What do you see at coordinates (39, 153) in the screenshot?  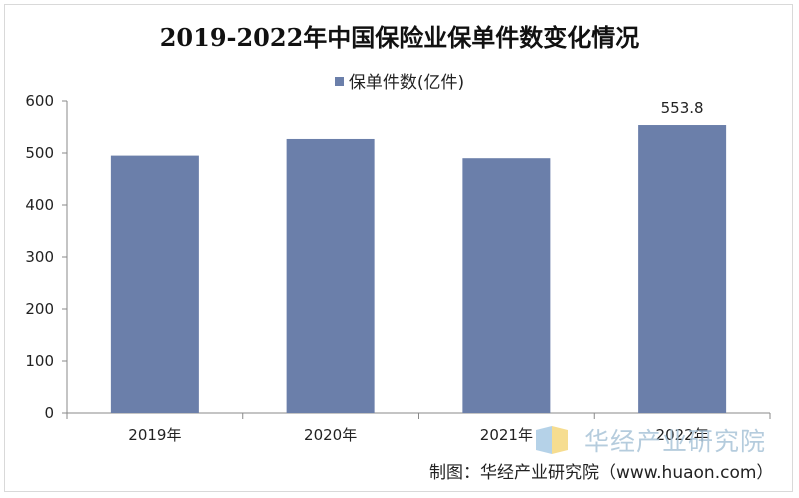 I see `y-tick-label: 500` at bounding box center [39, 153].